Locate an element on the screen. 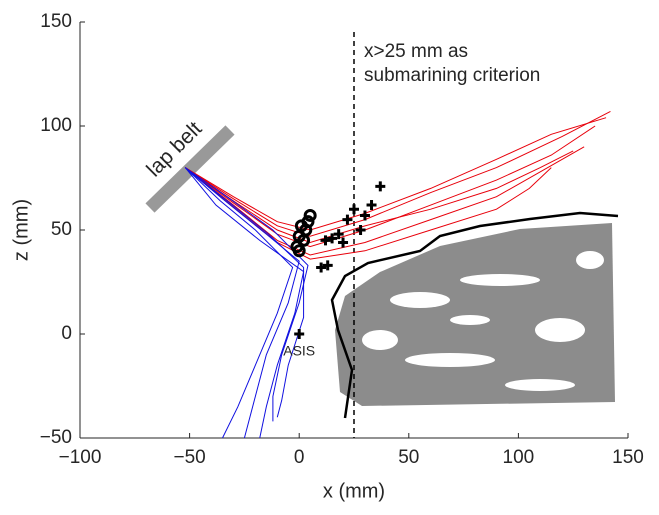 This screenshot has width=659, height=515. asis-label: ASIS is located at coordinates (299, 351).